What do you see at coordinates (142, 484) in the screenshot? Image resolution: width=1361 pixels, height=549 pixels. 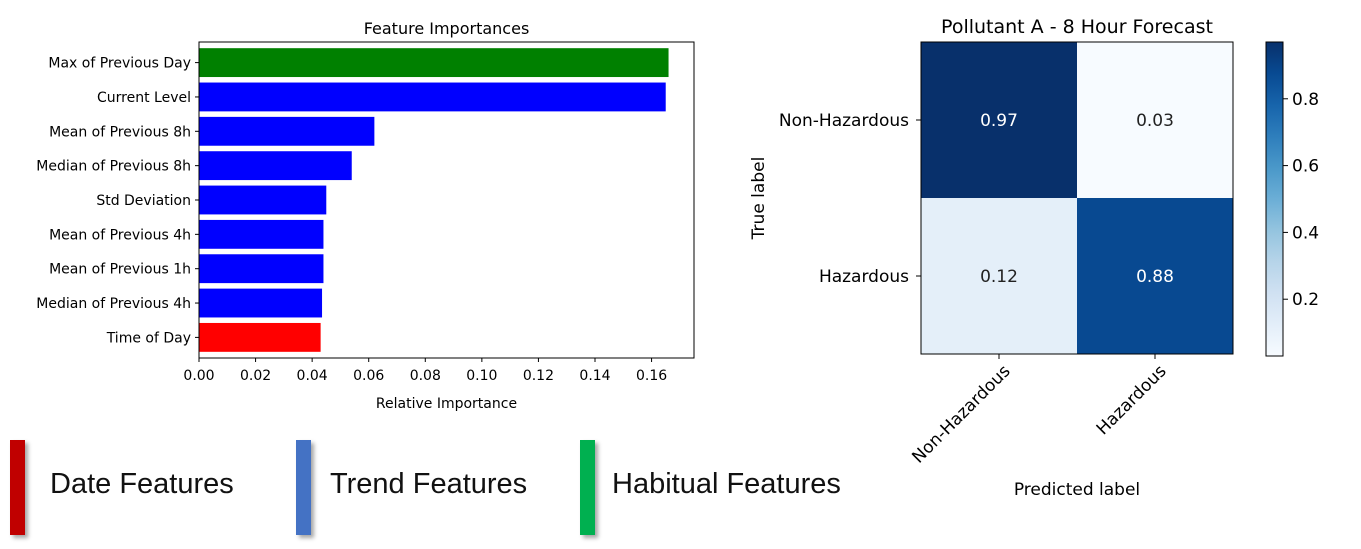 I see `legend-label-date: Date Features` at bounding box center [142, 484].